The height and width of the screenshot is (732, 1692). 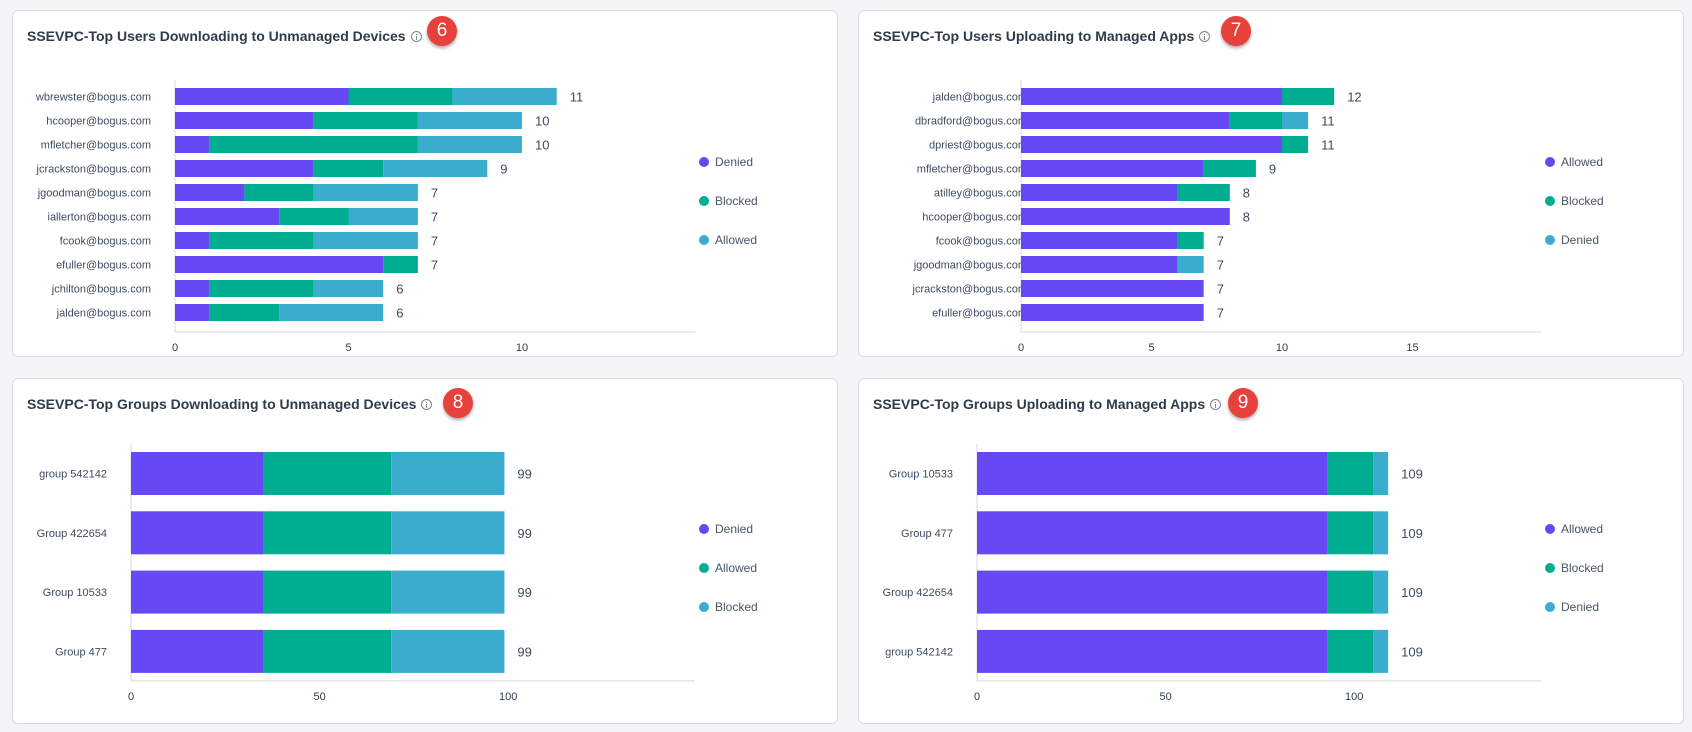 I want to click on category-label: hcooper@bogus.com, so click(x=98, y=122).